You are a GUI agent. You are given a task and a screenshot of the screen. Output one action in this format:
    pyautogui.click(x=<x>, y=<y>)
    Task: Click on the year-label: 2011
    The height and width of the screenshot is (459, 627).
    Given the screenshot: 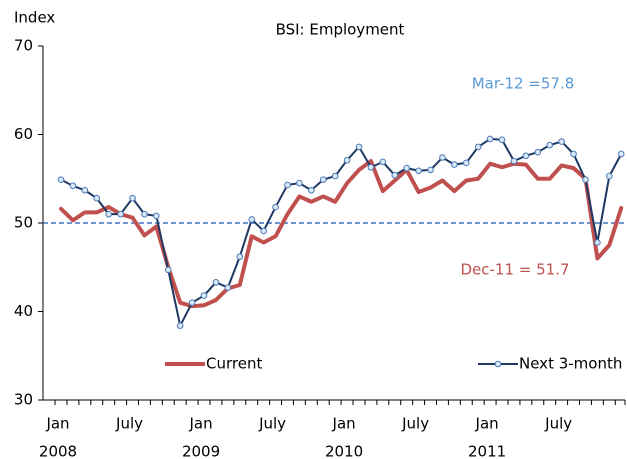 What is the action you would take?
    pyautogui.click(x=487, y=451)
    